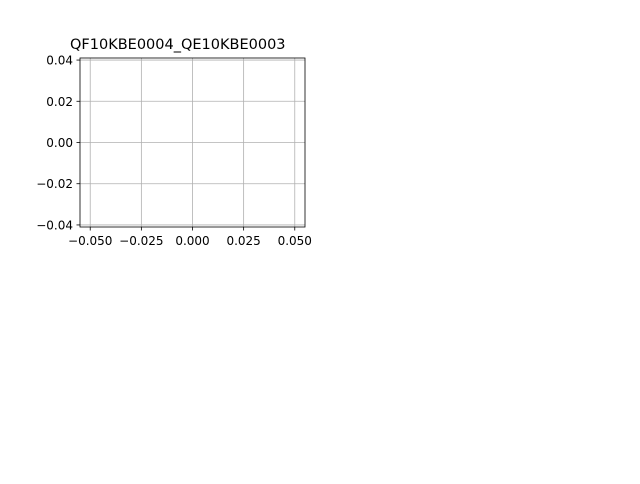  I want to click on x-tick-label: 0.000, so click(192, 241).